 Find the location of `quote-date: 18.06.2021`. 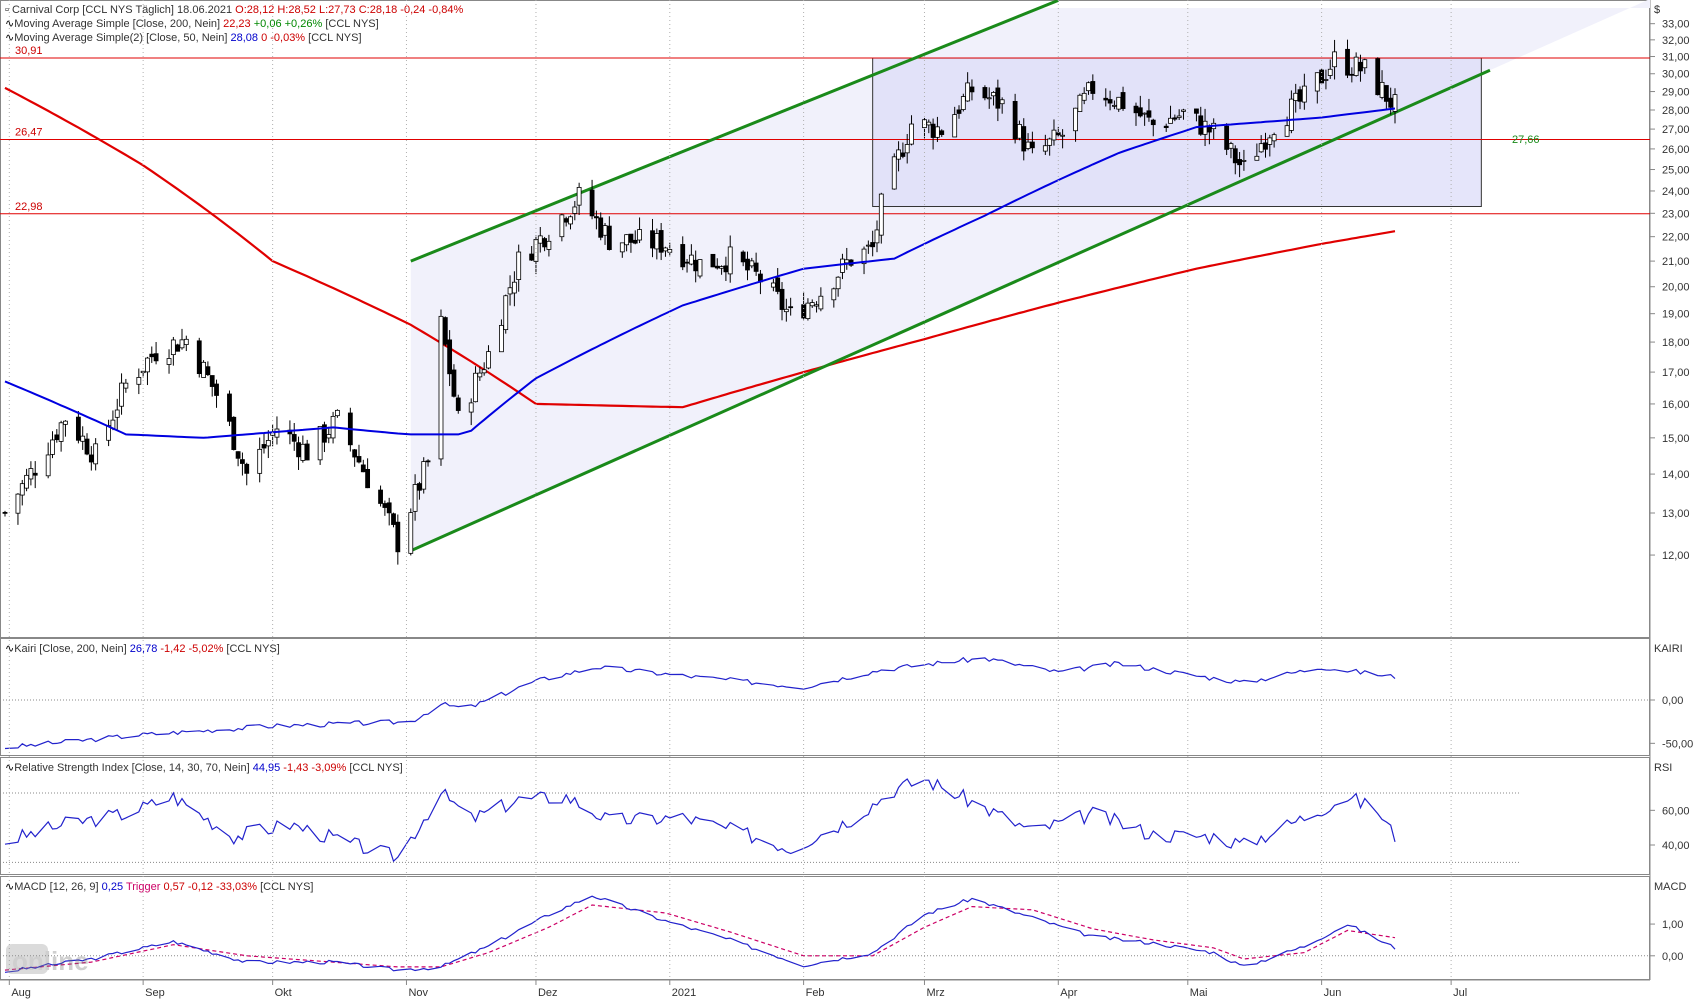

quote-date: 18.06.2021 is located at coordinates (204, 10).